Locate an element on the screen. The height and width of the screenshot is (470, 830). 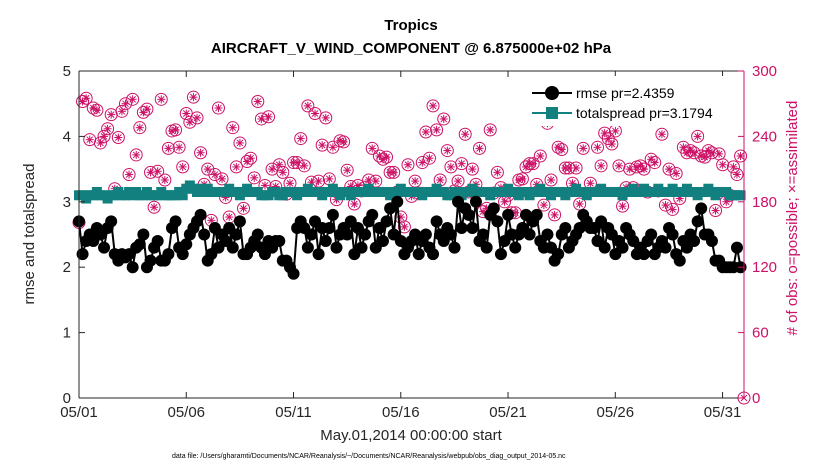
legend-box is located at coordinates (631, 101).